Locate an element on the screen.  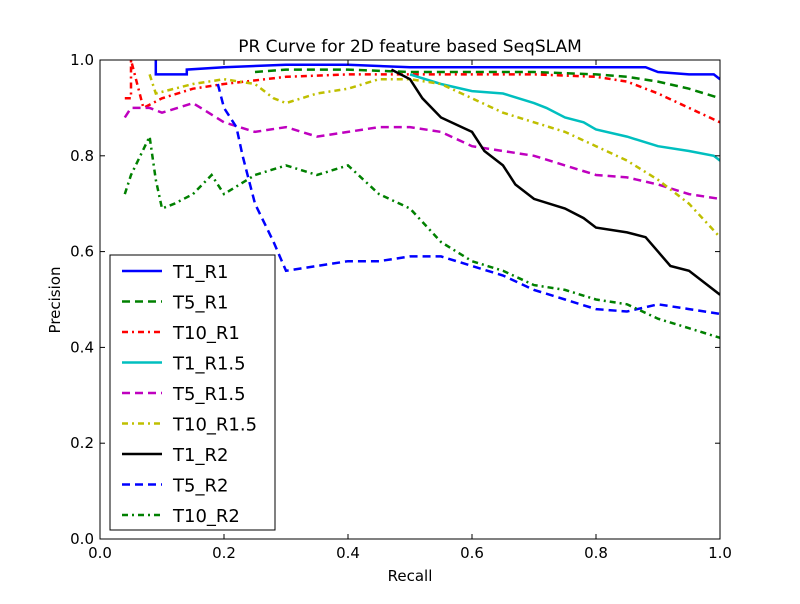
y-tick-label: 0.4 is located at coordinates (82, 347).